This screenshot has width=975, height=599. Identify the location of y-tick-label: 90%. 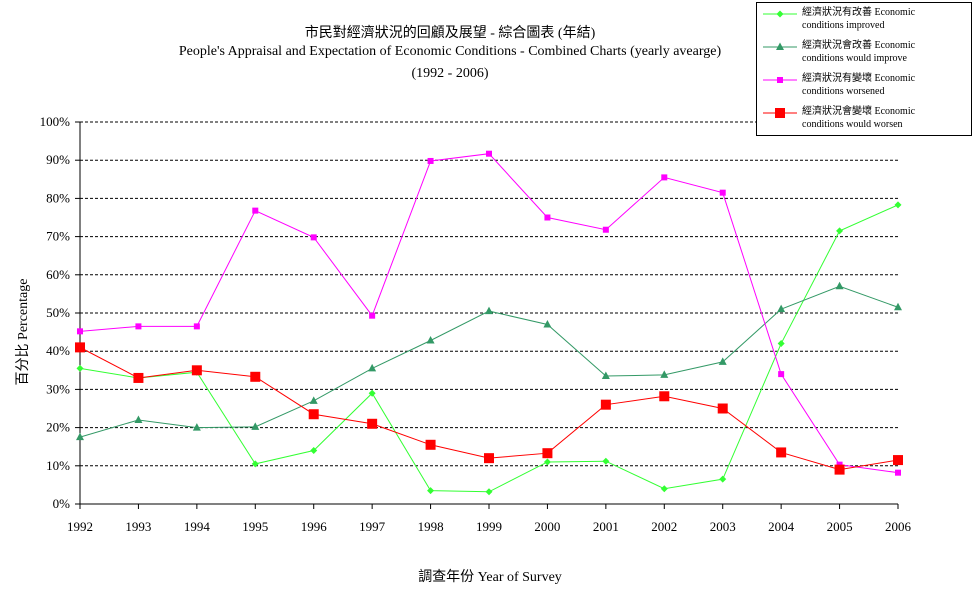
(58, 159).